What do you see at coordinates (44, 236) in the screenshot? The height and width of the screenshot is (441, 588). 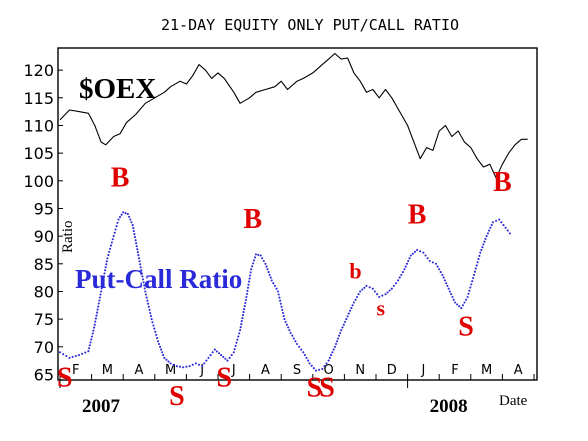 I see `y-tick-label: 90` at bounding box center [44, 236].